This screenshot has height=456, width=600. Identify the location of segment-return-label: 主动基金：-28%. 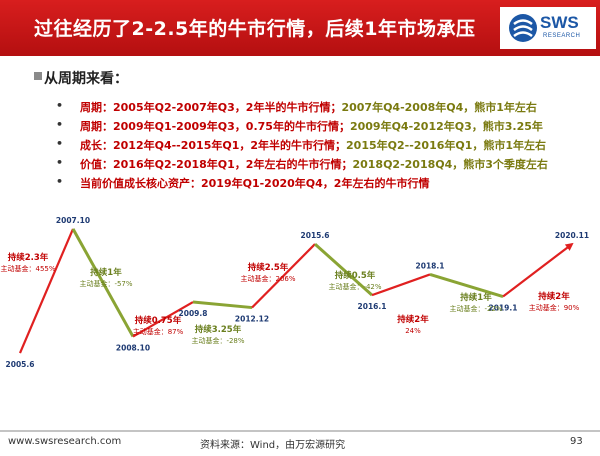
(217, 340).